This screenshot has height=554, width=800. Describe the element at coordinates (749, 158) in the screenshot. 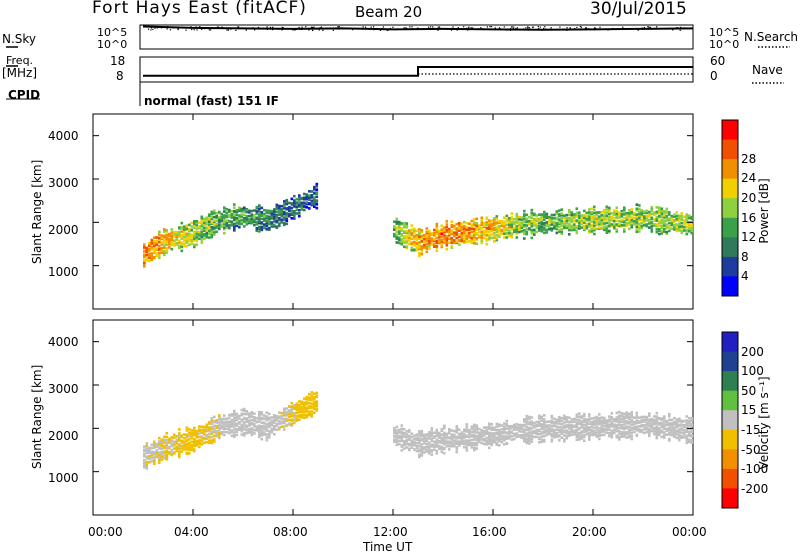

I see `power-scale-tick: 28` at that location.